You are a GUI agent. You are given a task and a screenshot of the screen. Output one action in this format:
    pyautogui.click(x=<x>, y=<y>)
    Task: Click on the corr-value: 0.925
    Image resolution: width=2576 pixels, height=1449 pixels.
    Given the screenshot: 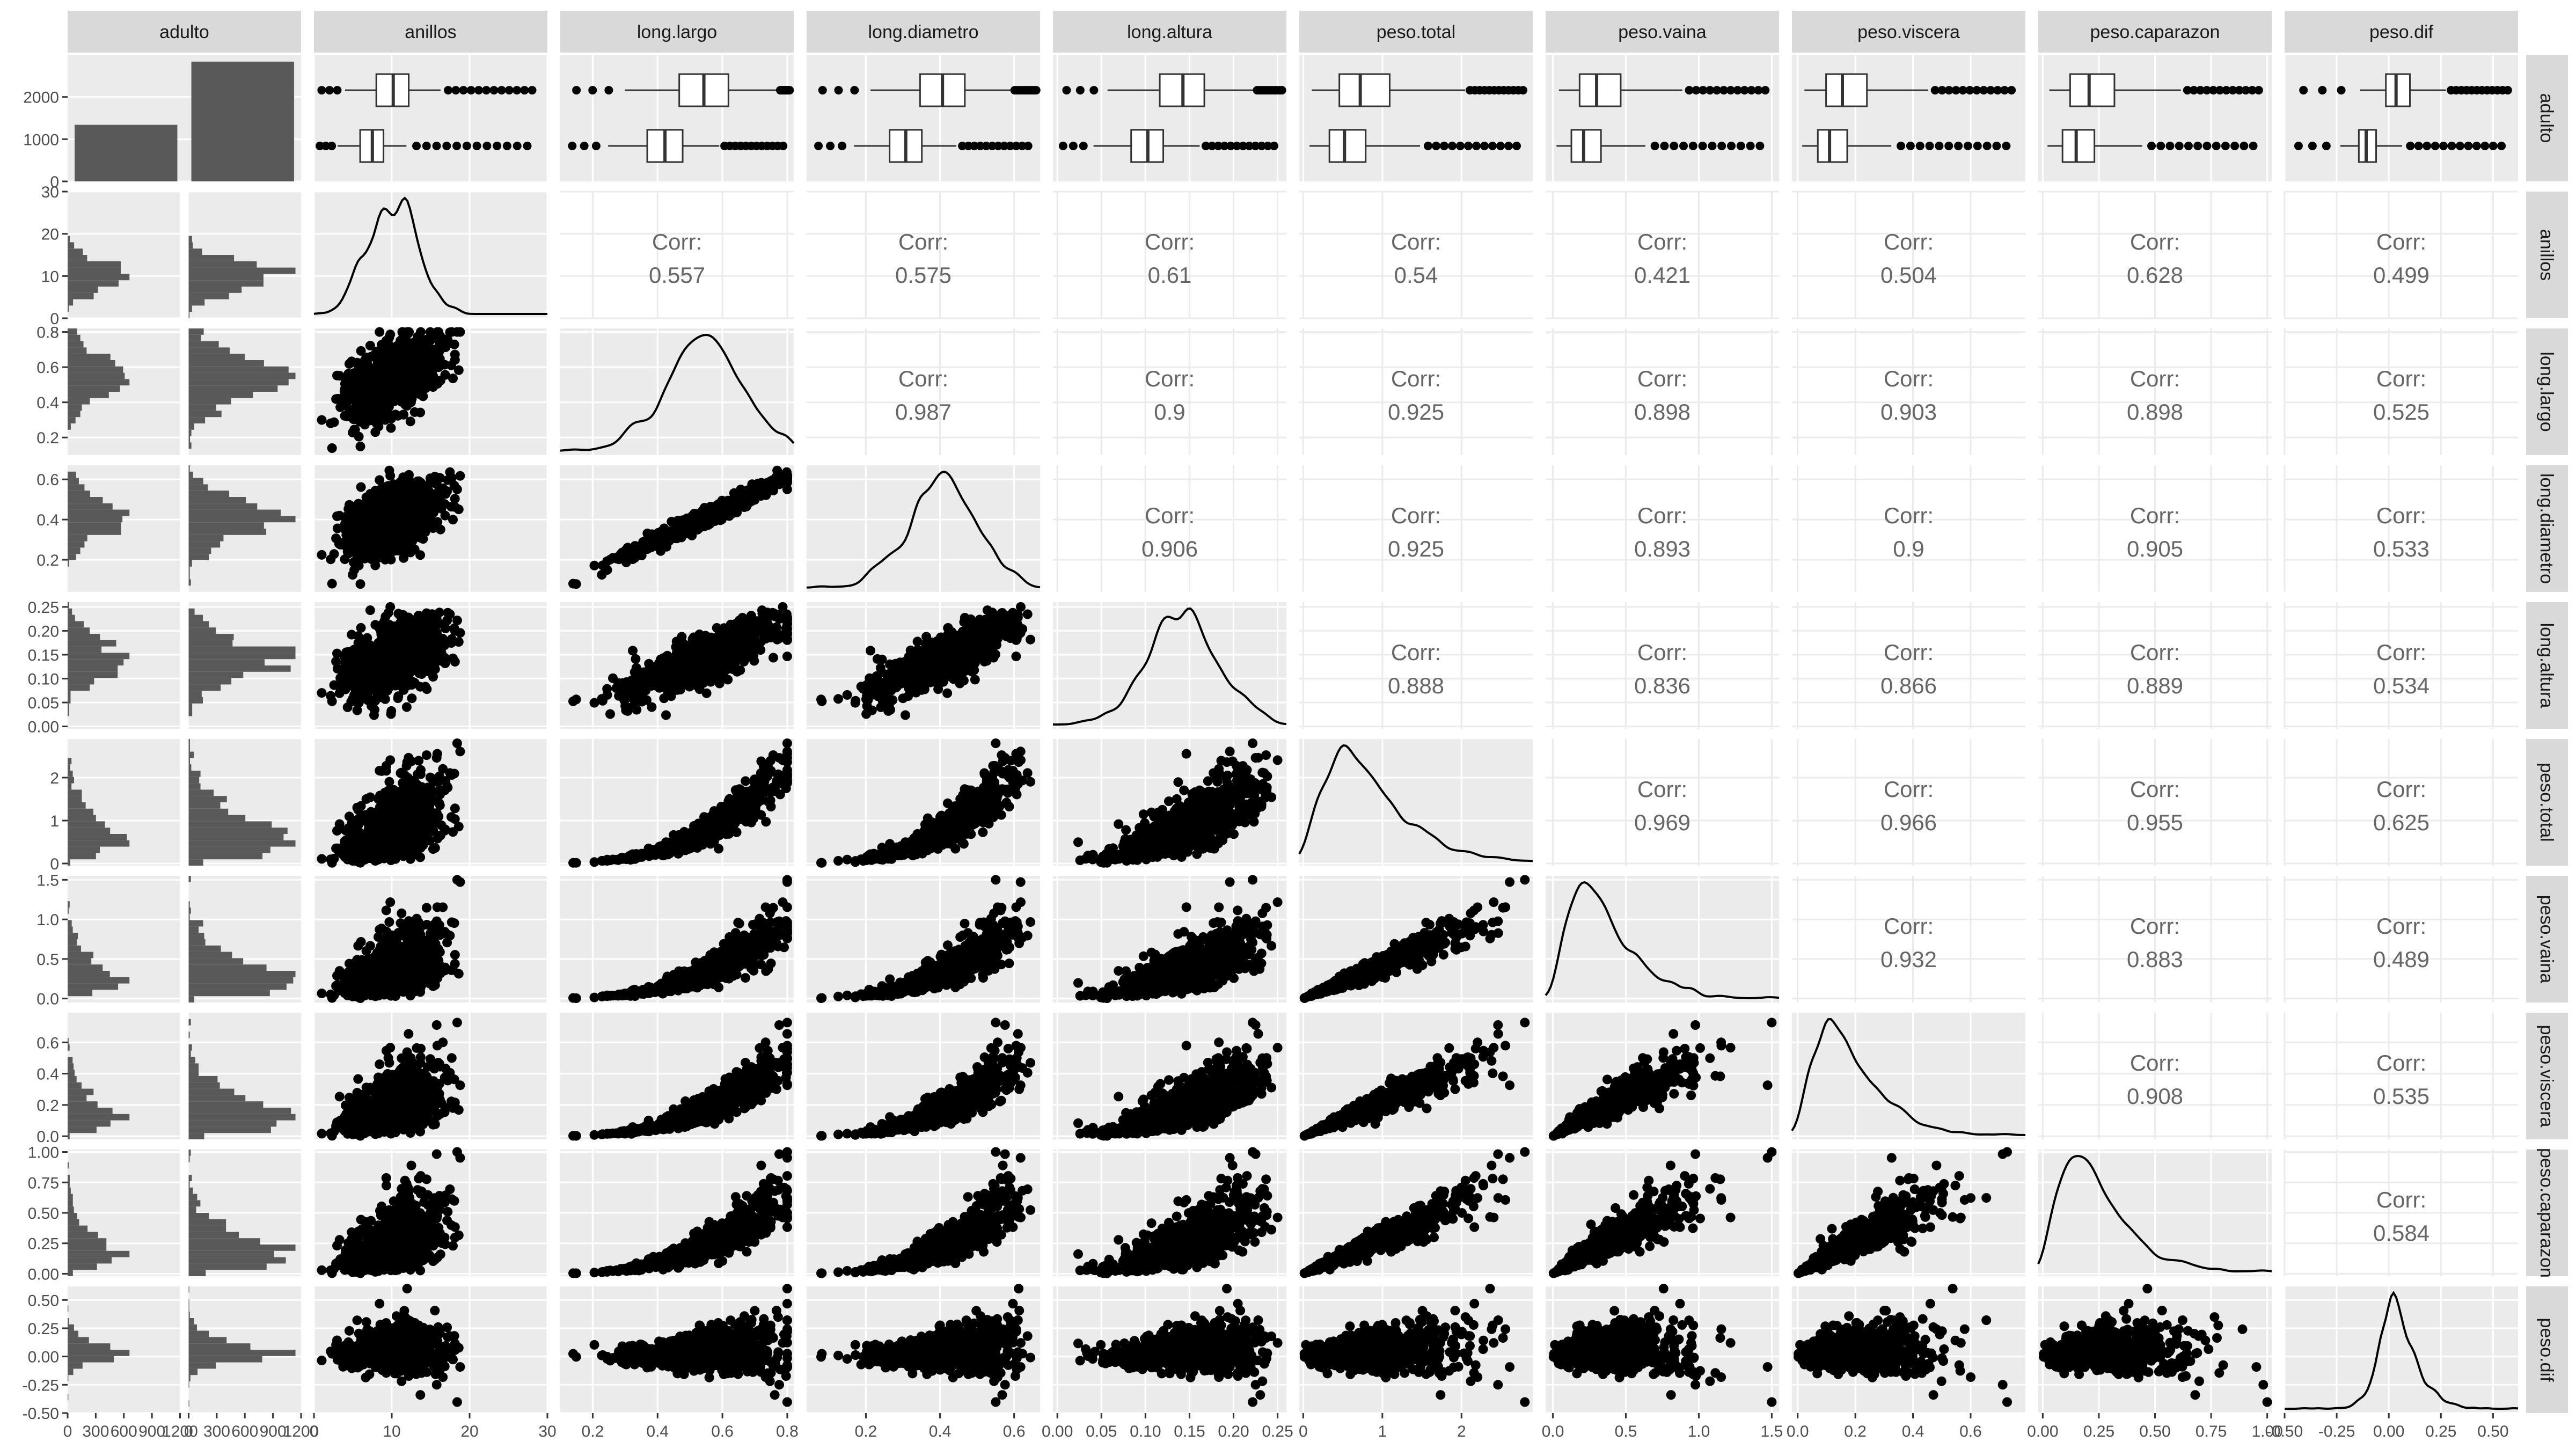 What is the action you would take?
    pyautogui.click(x=1416, y=412)
    